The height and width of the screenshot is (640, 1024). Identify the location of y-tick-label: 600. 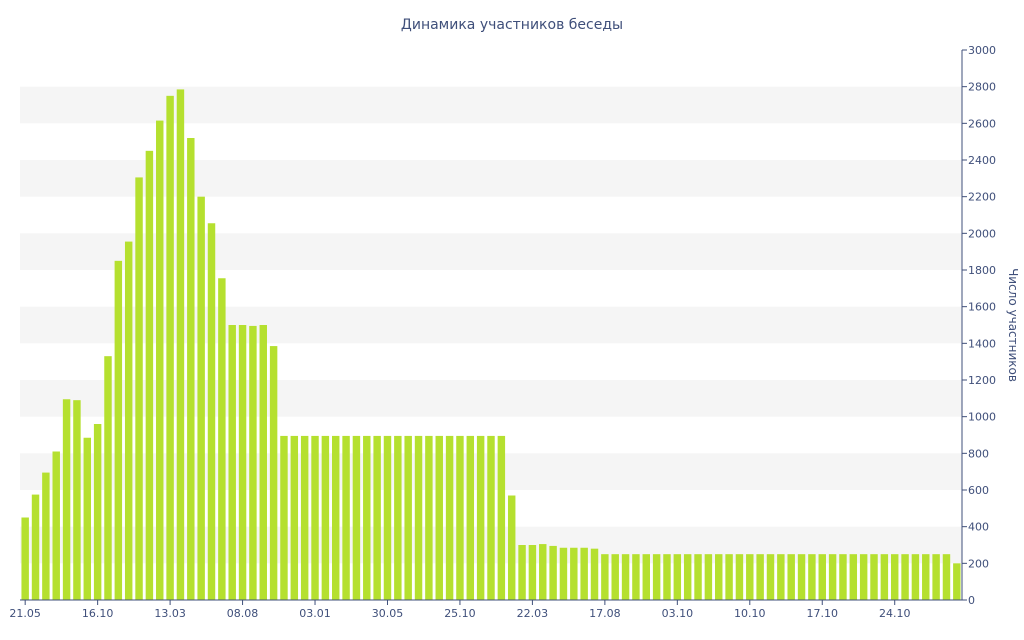
(978, 490).